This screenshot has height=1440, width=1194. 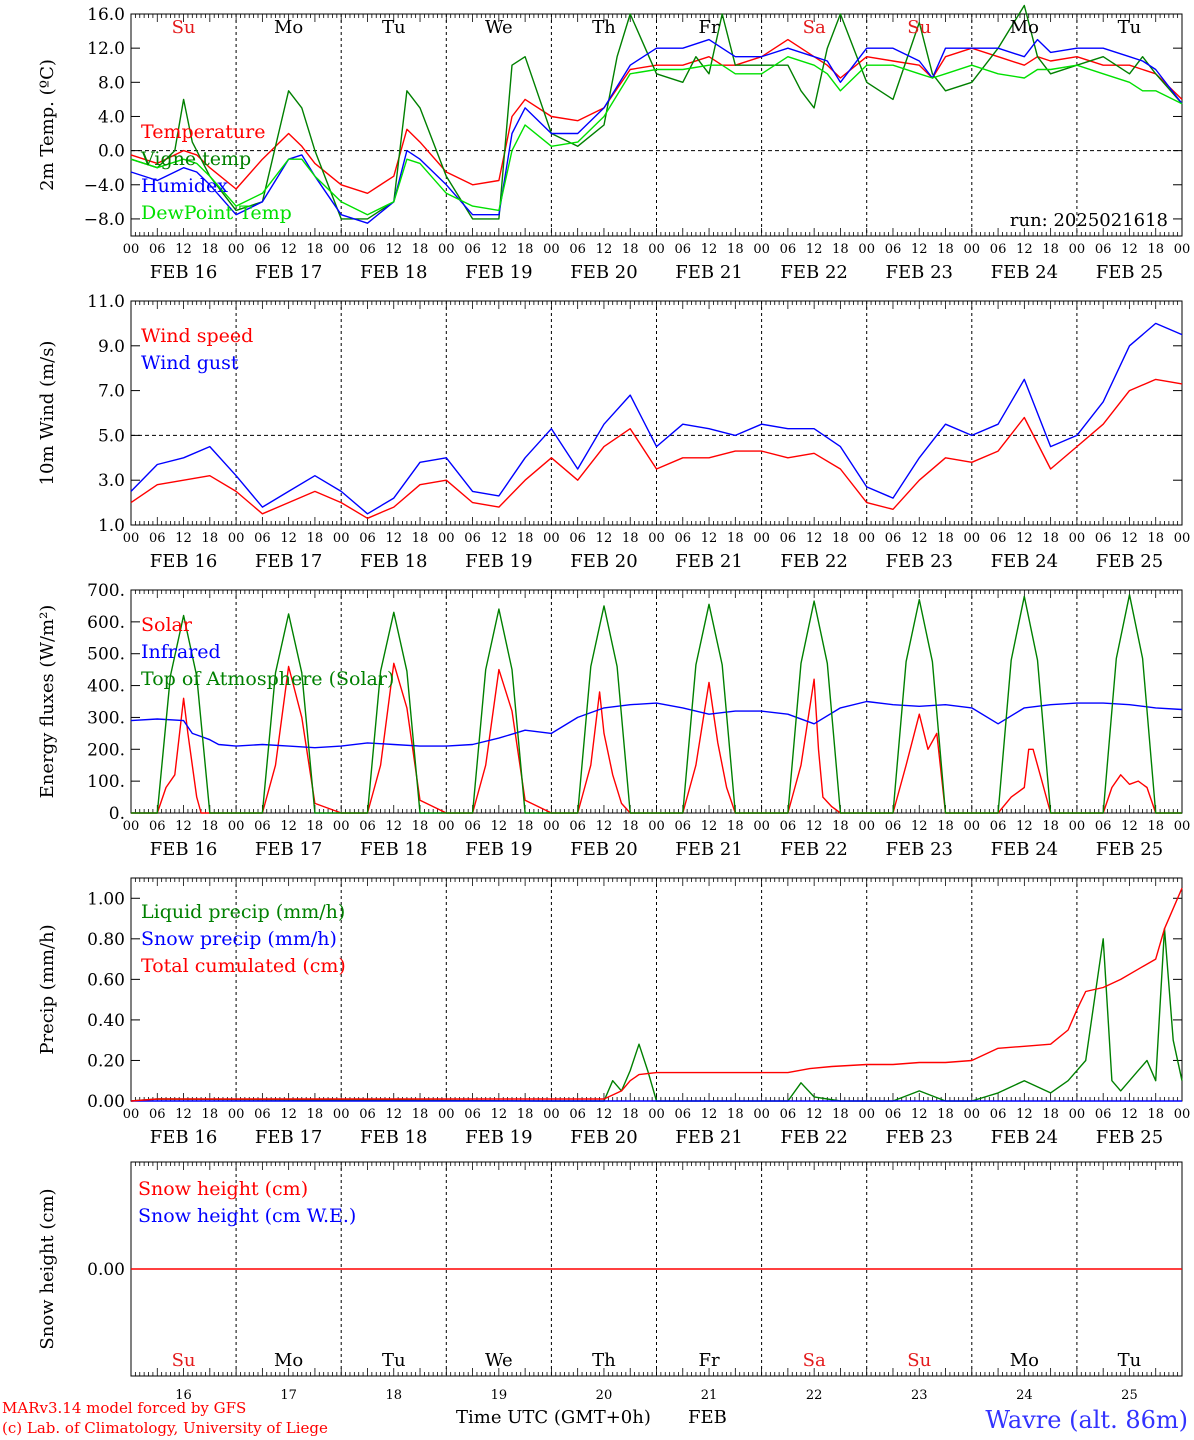 I want to click on legend-entry: Wind gust, so click(x=190, y=363).